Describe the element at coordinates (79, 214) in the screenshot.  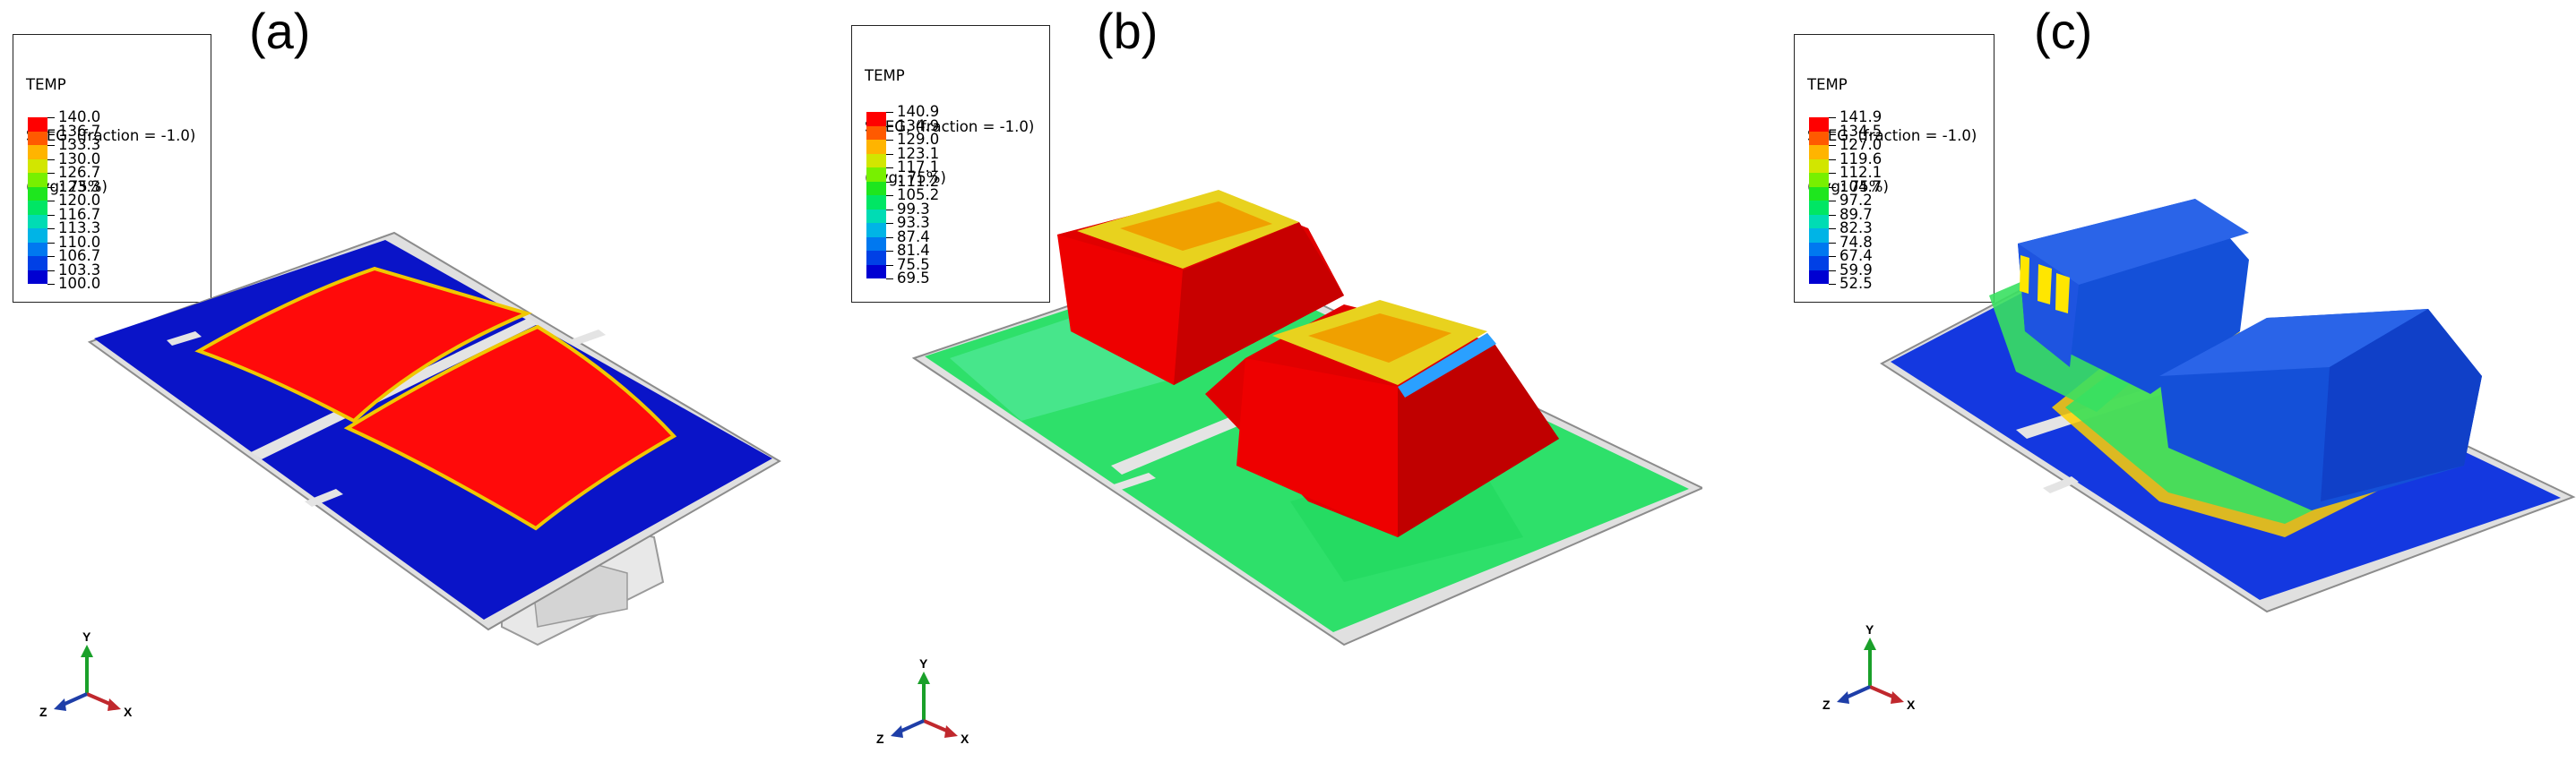
I see `legend-value: 116.7` at that location.